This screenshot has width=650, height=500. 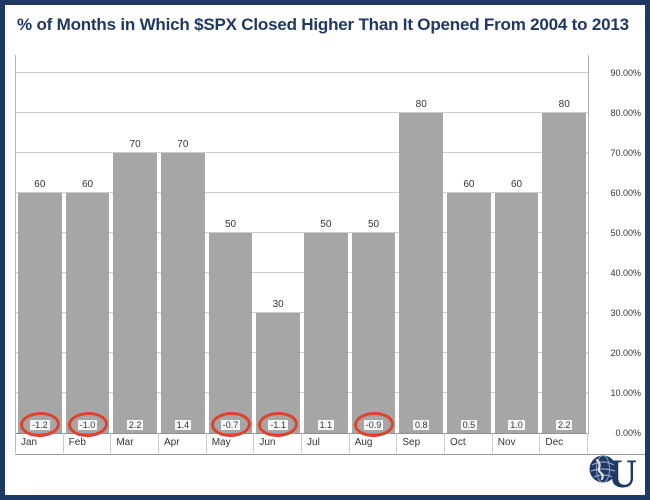 I want to click on open-close-diff-label: 0.5, so click(x=469, y=425).